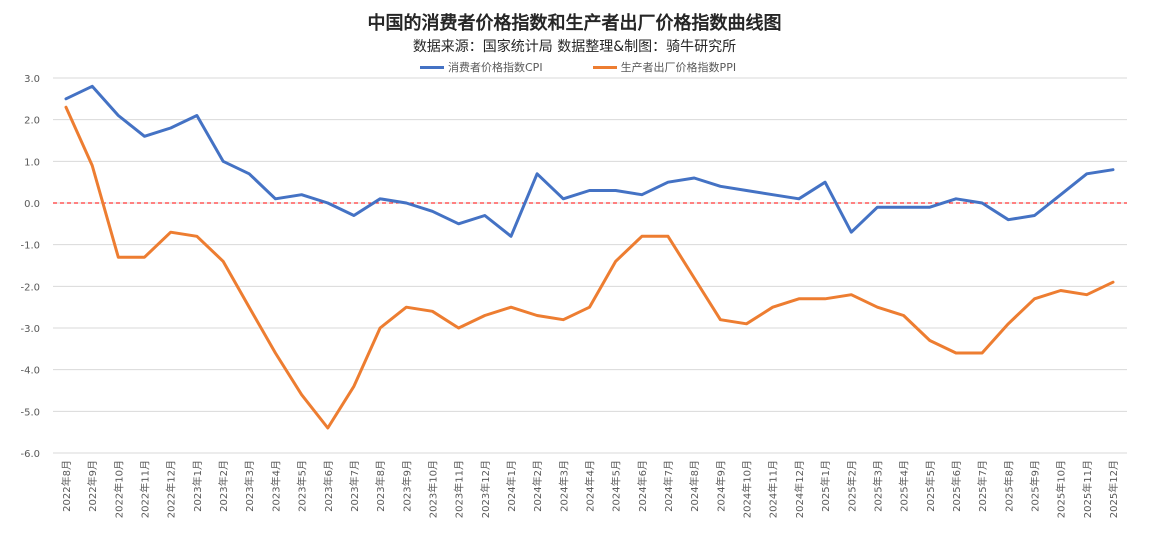  What do you see at coordinates (118, 489) in the screenshot?
I see `x-tick-label: 2022年10月` at bounding box center [118, 489].